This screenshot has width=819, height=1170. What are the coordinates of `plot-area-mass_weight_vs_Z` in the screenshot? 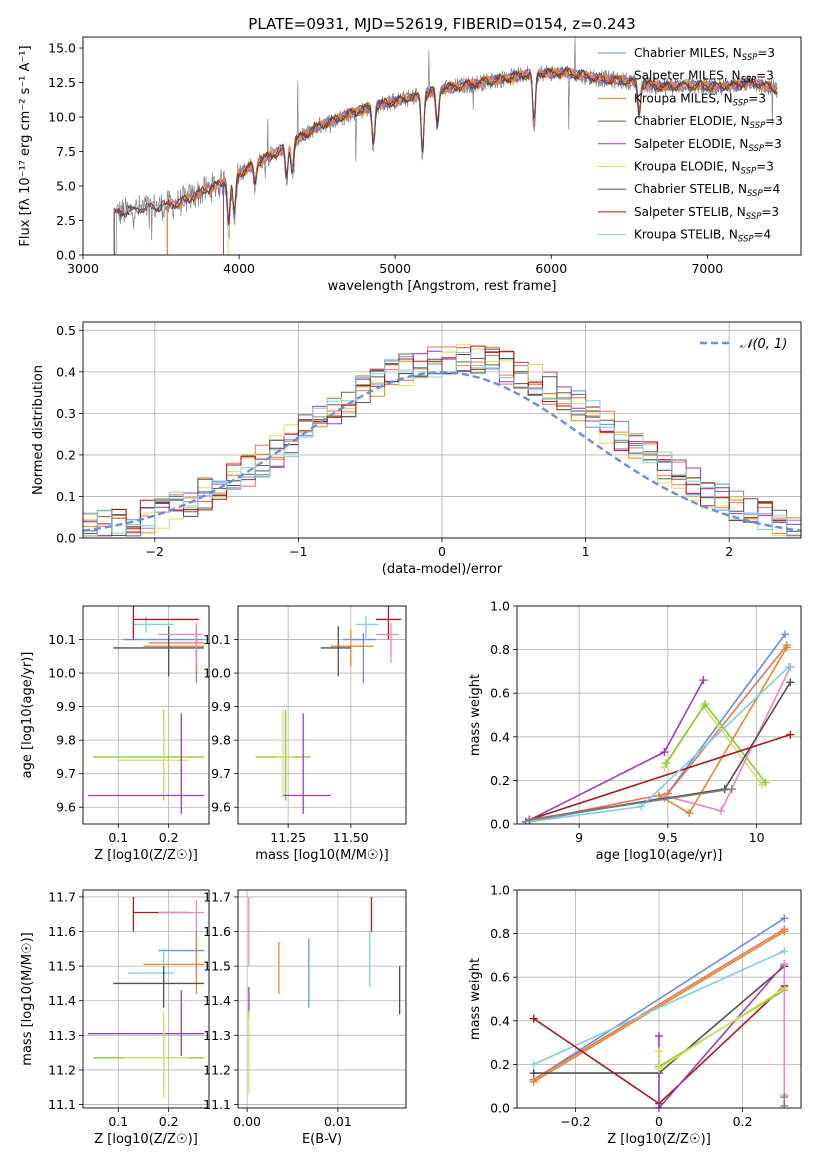 It's located at (659, 999).